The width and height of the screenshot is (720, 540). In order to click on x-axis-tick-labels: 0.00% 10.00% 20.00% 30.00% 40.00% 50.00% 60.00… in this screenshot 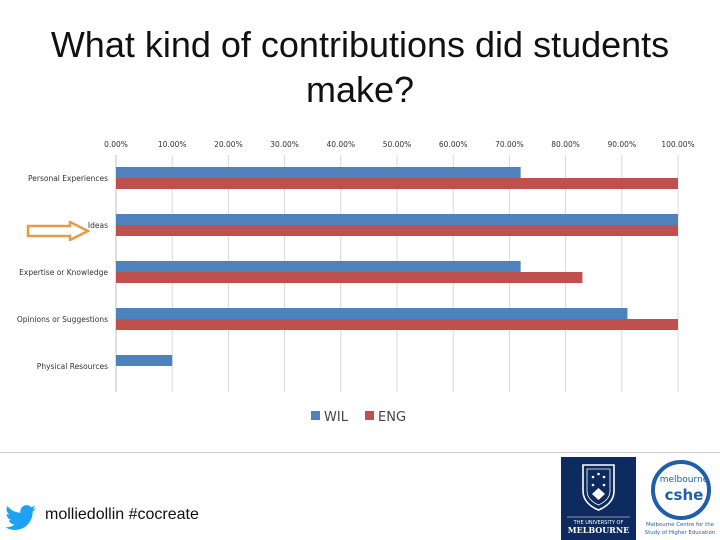, I will do `click(399, 144)`.